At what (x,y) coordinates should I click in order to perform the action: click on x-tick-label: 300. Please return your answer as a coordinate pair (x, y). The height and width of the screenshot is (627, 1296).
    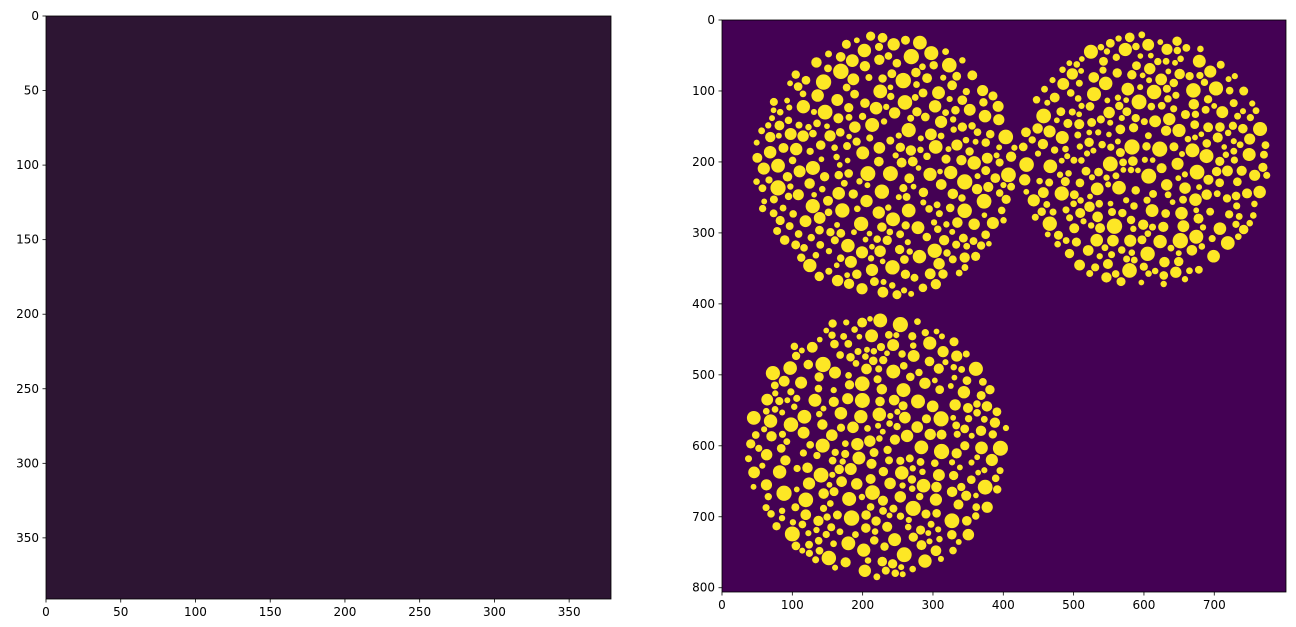
    Looking at the image, I should click on (494, 612).